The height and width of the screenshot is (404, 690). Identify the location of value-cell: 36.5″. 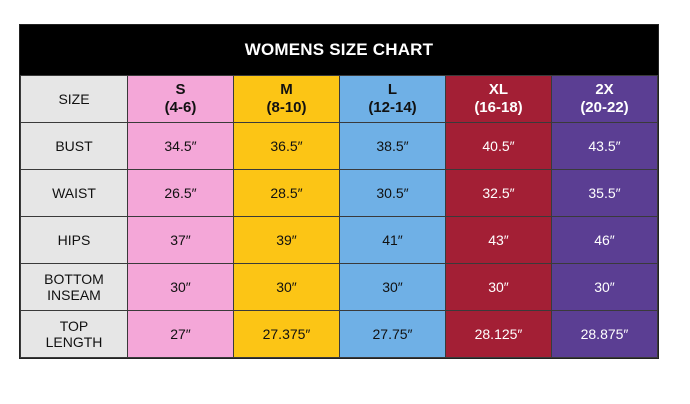
(286, 146).